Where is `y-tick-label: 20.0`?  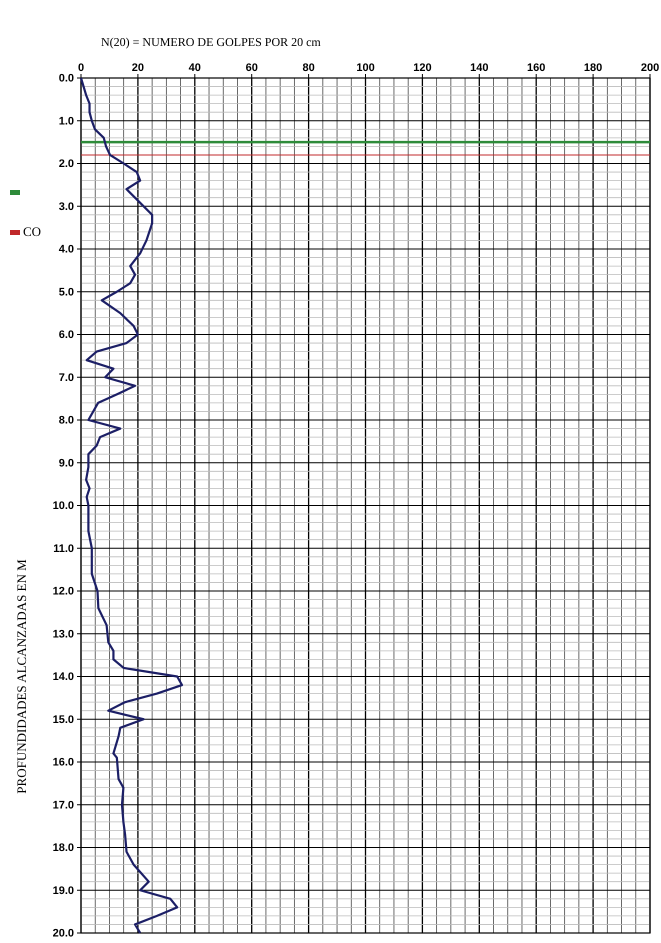
y-tick-label: 20.0 is located at coordinates (63, 934).